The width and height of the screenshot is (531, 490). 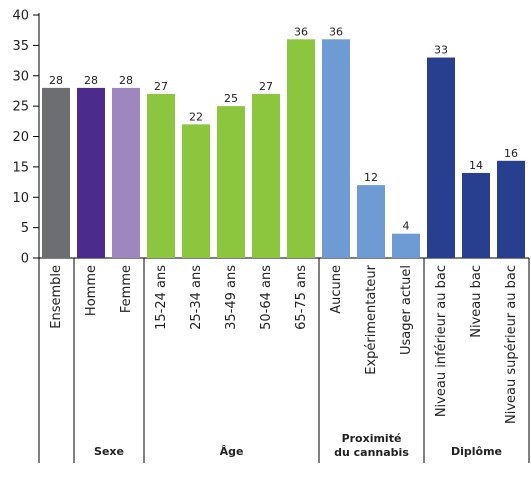 What do you see at coordinates (20, 137) in the screenshot?
I see `y-tick-label: 20` at bounding box center [20, 137].